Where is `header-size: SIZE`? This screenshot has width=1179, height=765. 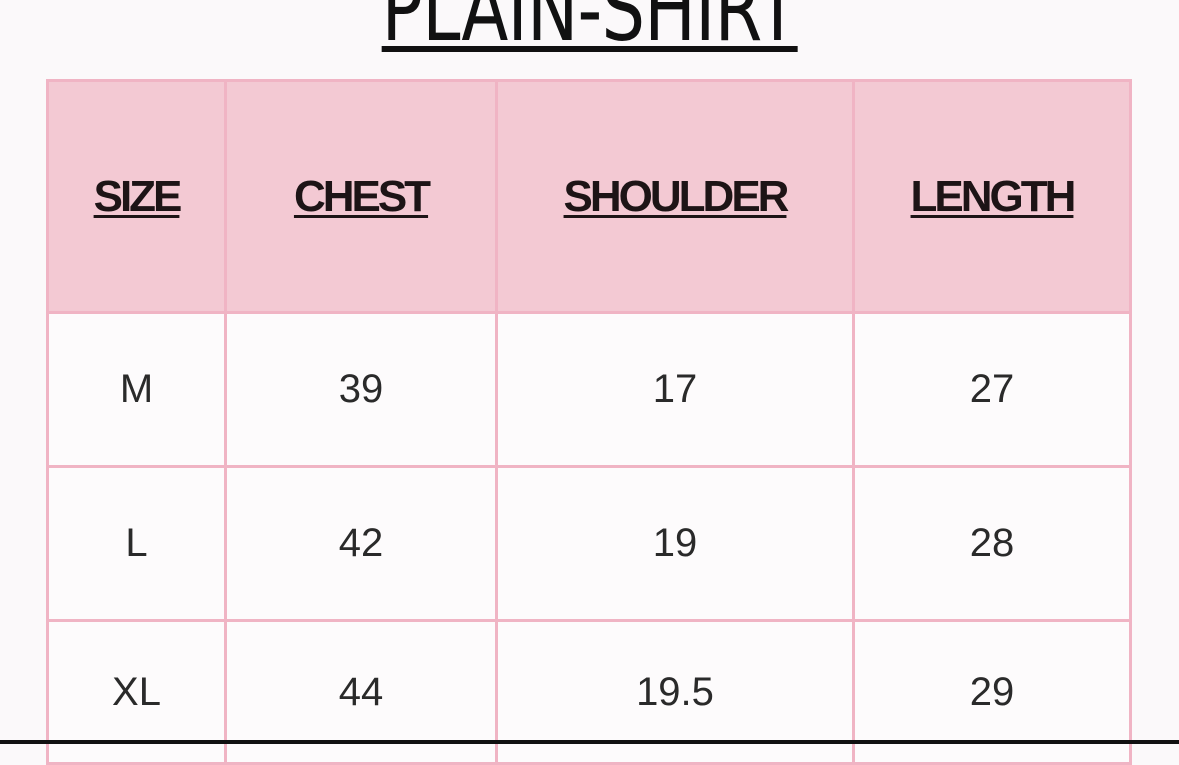
header-size: SIZE is located at coordinates (136, 196).